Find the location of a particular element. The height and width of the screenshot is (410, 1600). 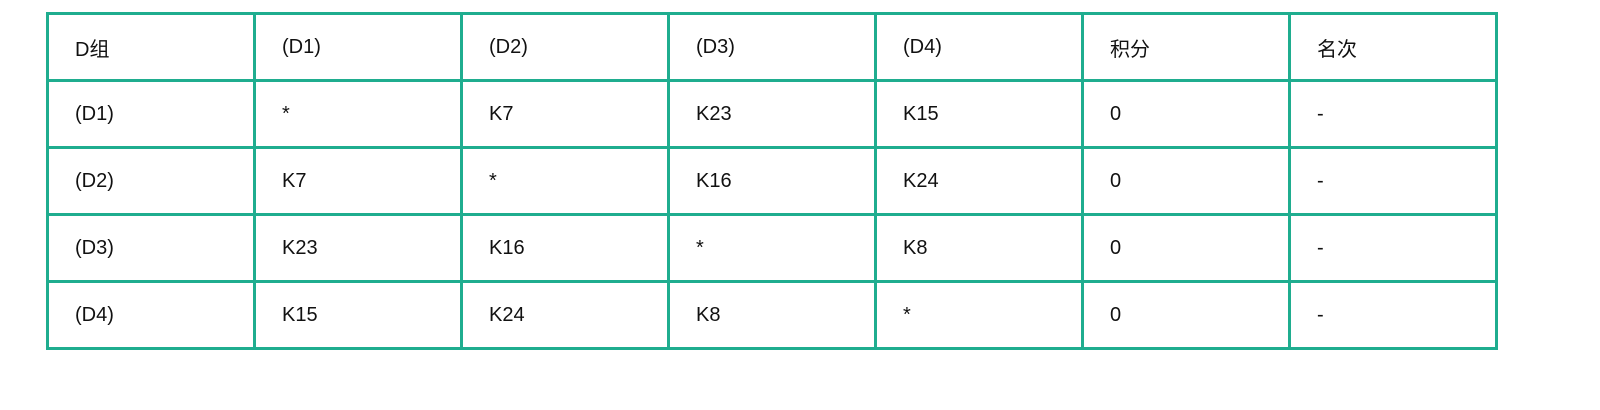

table-cell: (D1) is located at coordinates (151, 114).